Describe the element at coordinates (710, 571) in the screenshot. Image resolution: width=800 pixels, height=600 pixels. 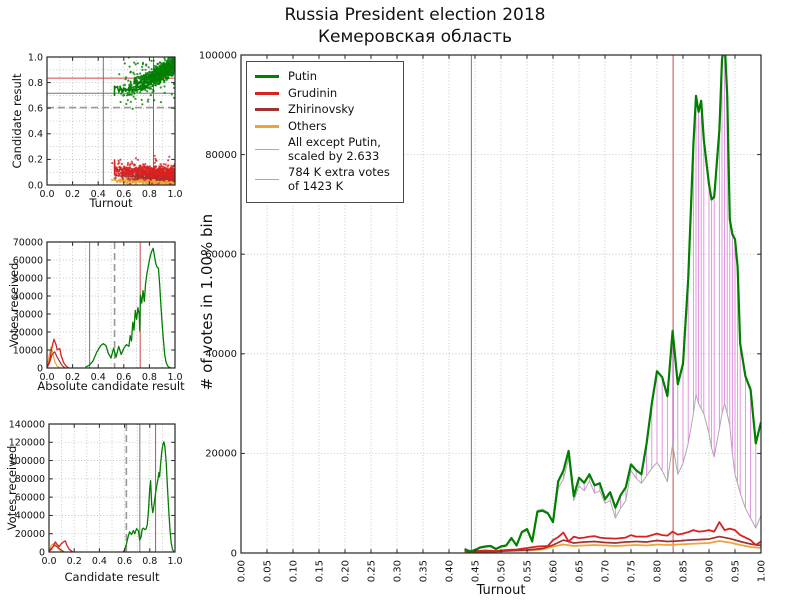
I see `svg-text: 0.90` at that location.